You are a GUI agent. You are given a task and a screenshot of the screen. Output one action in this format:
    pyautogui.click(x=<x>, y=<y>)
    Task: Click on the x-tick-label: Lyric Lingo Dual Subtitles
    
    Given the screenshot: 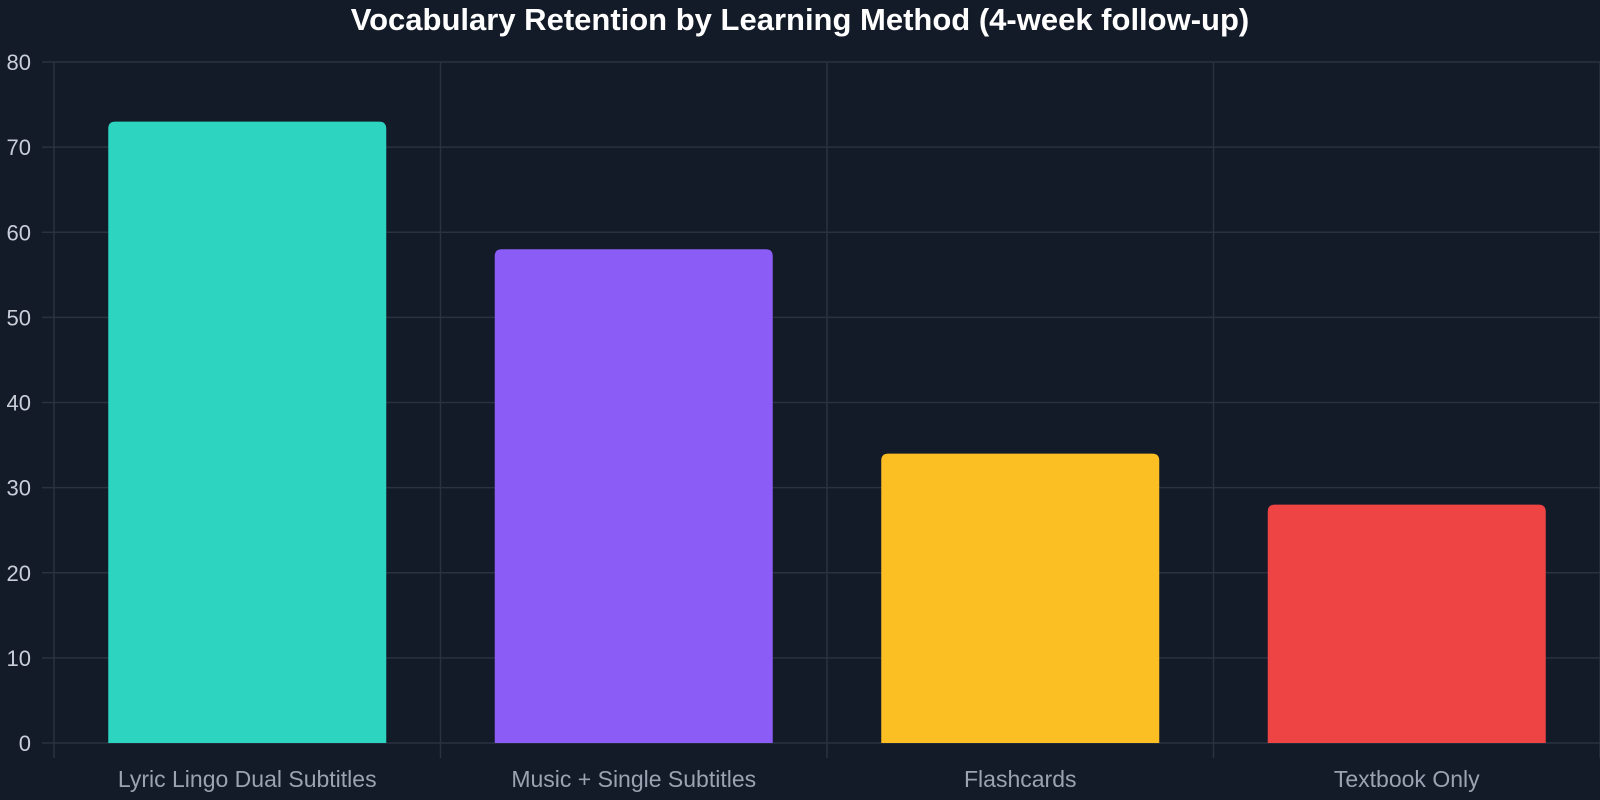 What is the action you would take?
    pyautogui.click(x=247, y=779)
    